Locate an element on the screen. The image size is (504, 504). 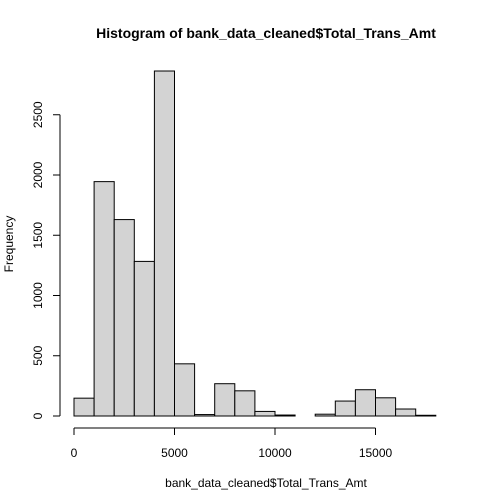
y-axis: 0 500 1000 1500 2000 2500 is located at coordinates (46, 260).